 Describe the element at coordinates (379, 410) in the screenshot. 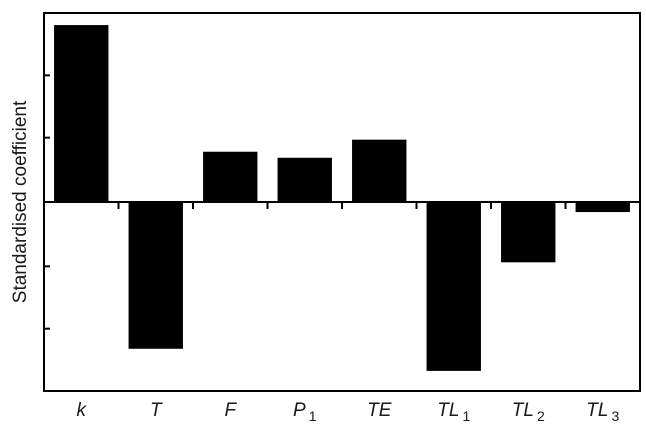

I see `x-tick-label-4: TE` at that location.